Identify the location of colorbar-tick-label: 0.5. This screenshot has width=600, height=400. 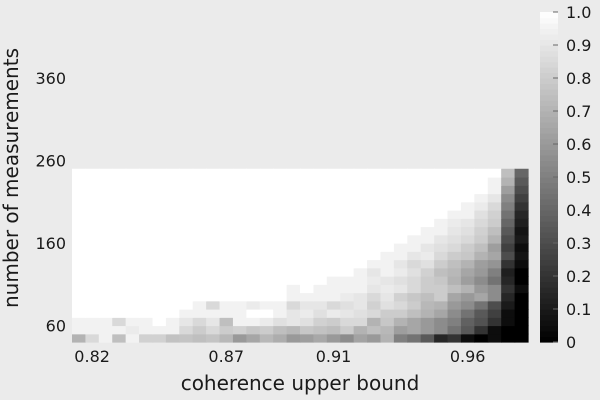
(578, 177).